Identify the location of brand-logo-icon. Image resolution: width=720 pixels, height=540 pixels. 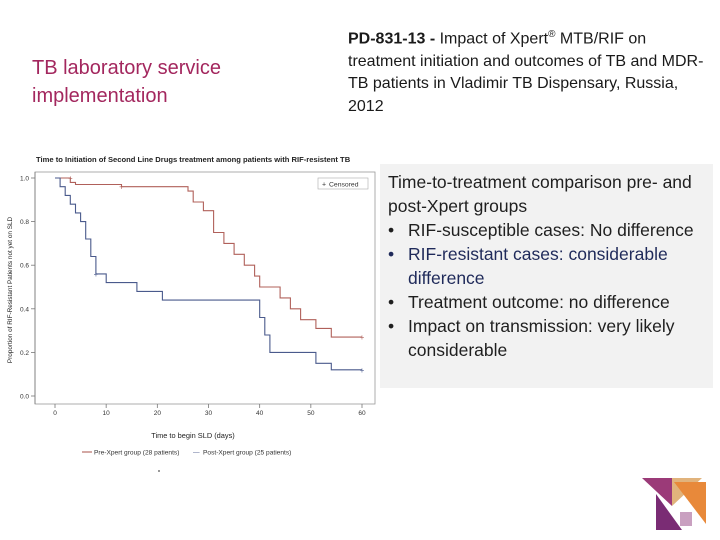
(674, 504).